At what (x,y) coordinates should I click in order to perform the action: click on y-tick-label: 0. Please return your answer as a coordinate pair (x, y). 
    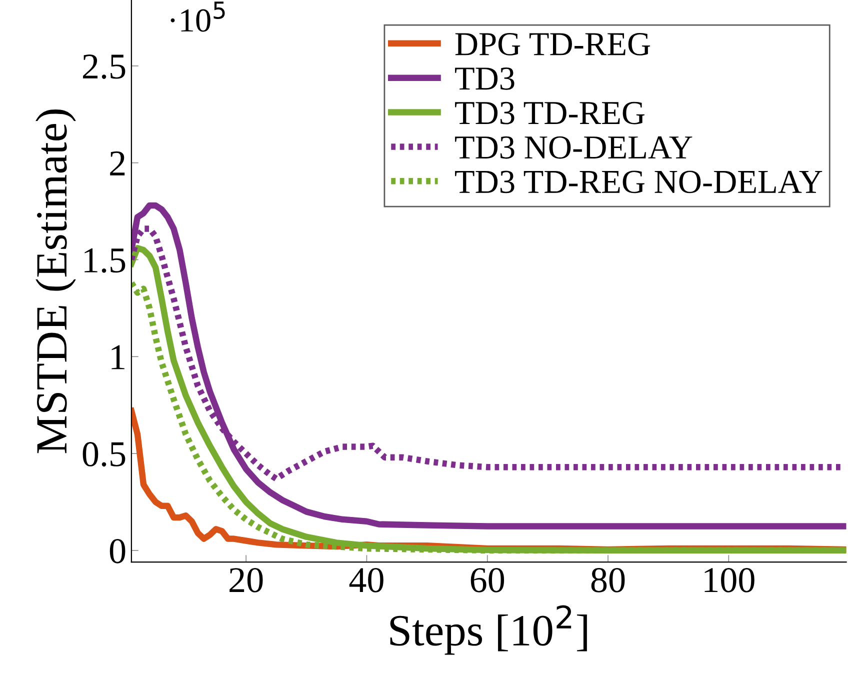
    Looking at the image, I should click on (118, 551).